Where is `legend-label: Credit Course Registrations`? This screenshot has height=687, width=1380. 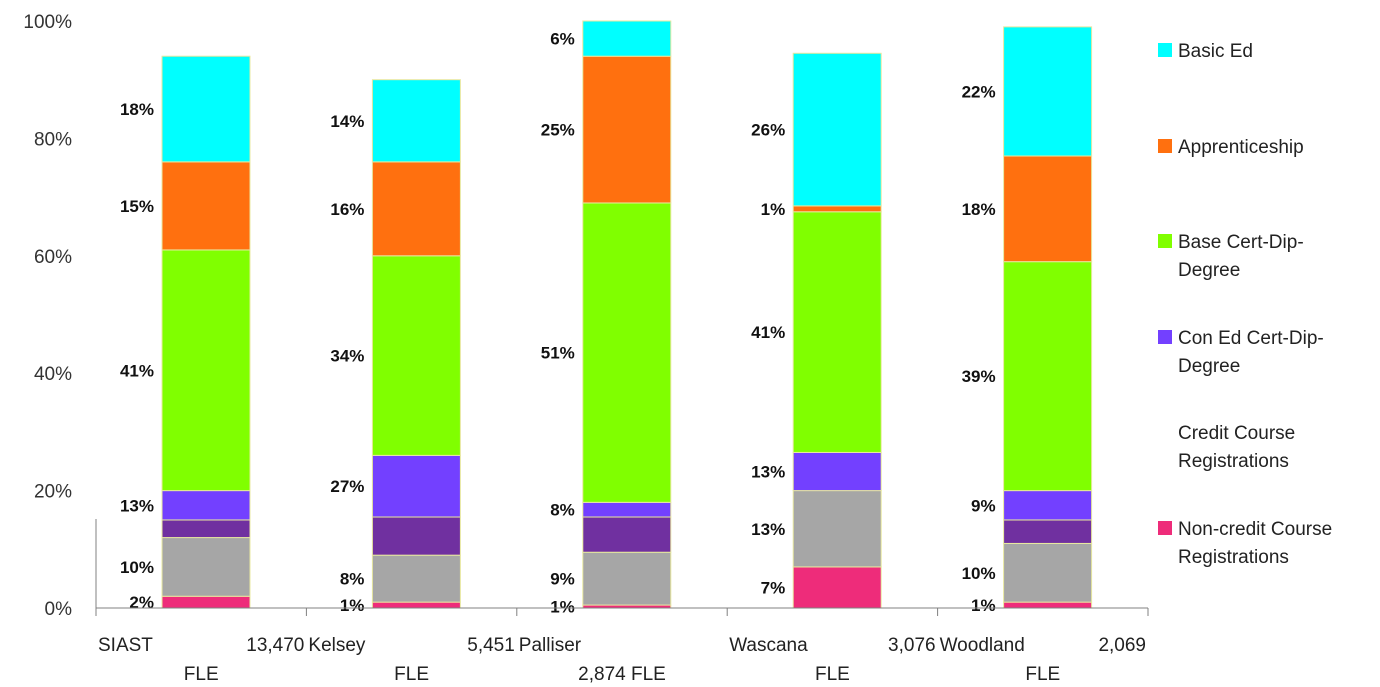
legend-label: Credit Course Registrations is located at coordinates (1237, 447).